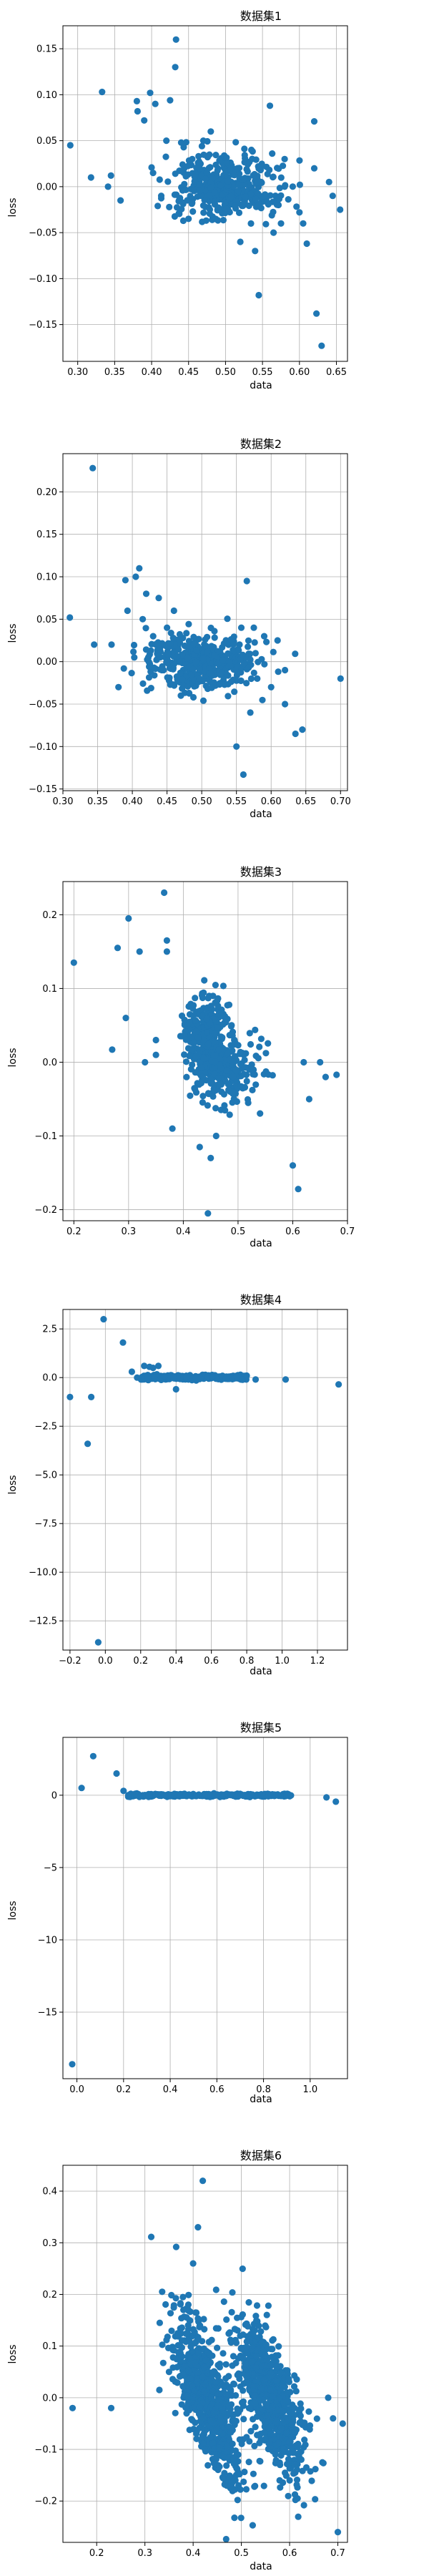  Describe the element at coordinates (43, 325) in the screenshot. I see `y-tick-label: −0.15` at that location.